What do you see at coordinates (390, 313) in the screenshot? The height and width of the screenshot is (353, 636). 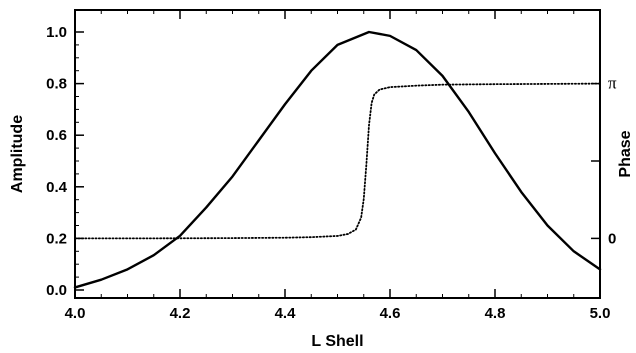 I see `x-tick-label: 4.6` at bounding box center [390, 313].